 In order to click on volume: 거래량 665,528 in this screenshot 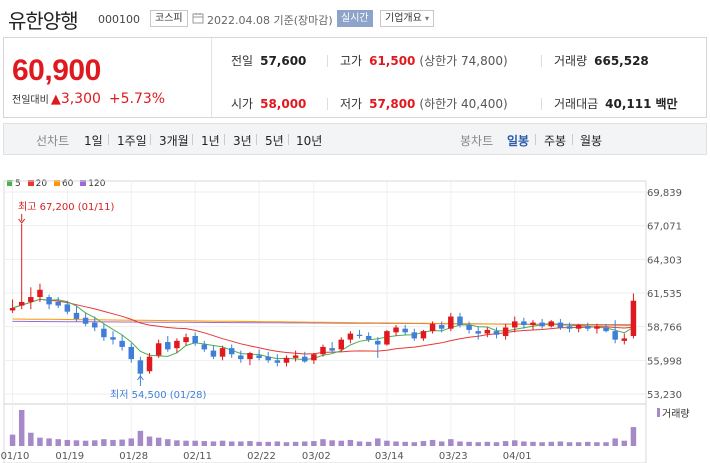, I will do `click(601, 61)`.